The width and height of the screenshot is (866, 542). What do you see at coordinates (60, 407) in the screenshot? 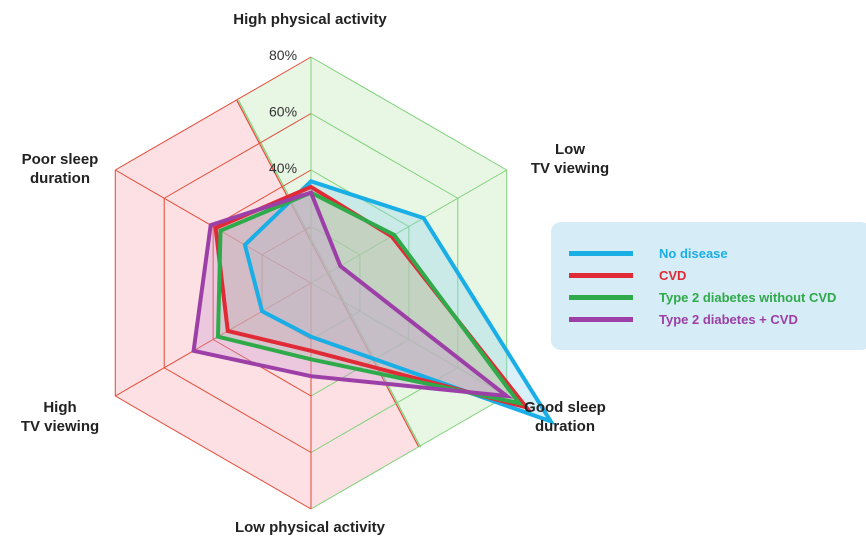
I see `axis-label-line: High` at bounding box center [60, 407].